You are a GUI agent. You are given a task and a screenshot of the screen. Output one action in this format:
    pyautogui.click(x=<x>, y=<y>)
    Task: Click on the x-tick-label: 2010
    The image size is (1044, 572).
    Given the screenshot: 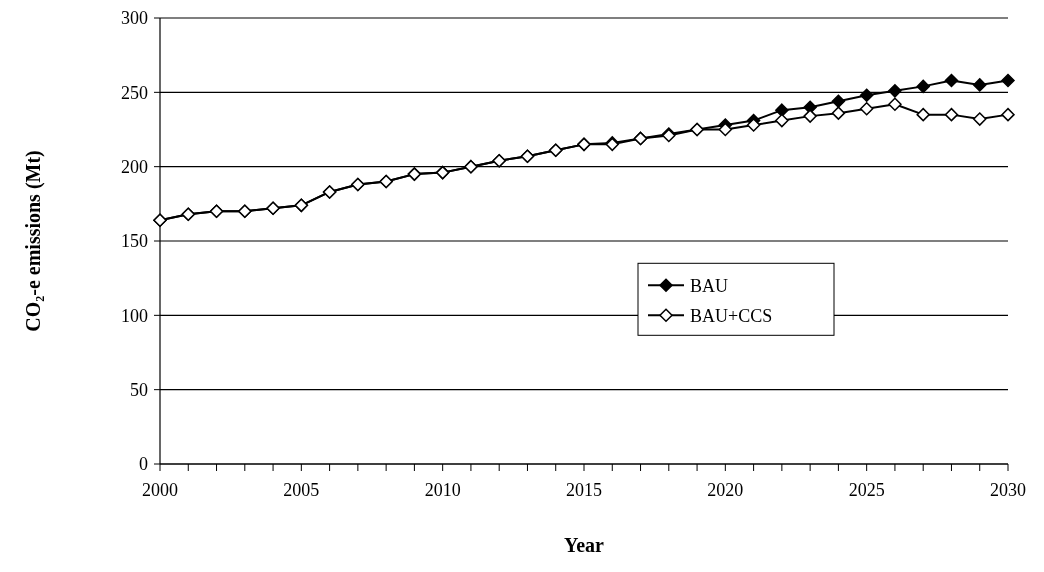 What is the action you would take?
    pyautogui.click(x=442, y=490)
    